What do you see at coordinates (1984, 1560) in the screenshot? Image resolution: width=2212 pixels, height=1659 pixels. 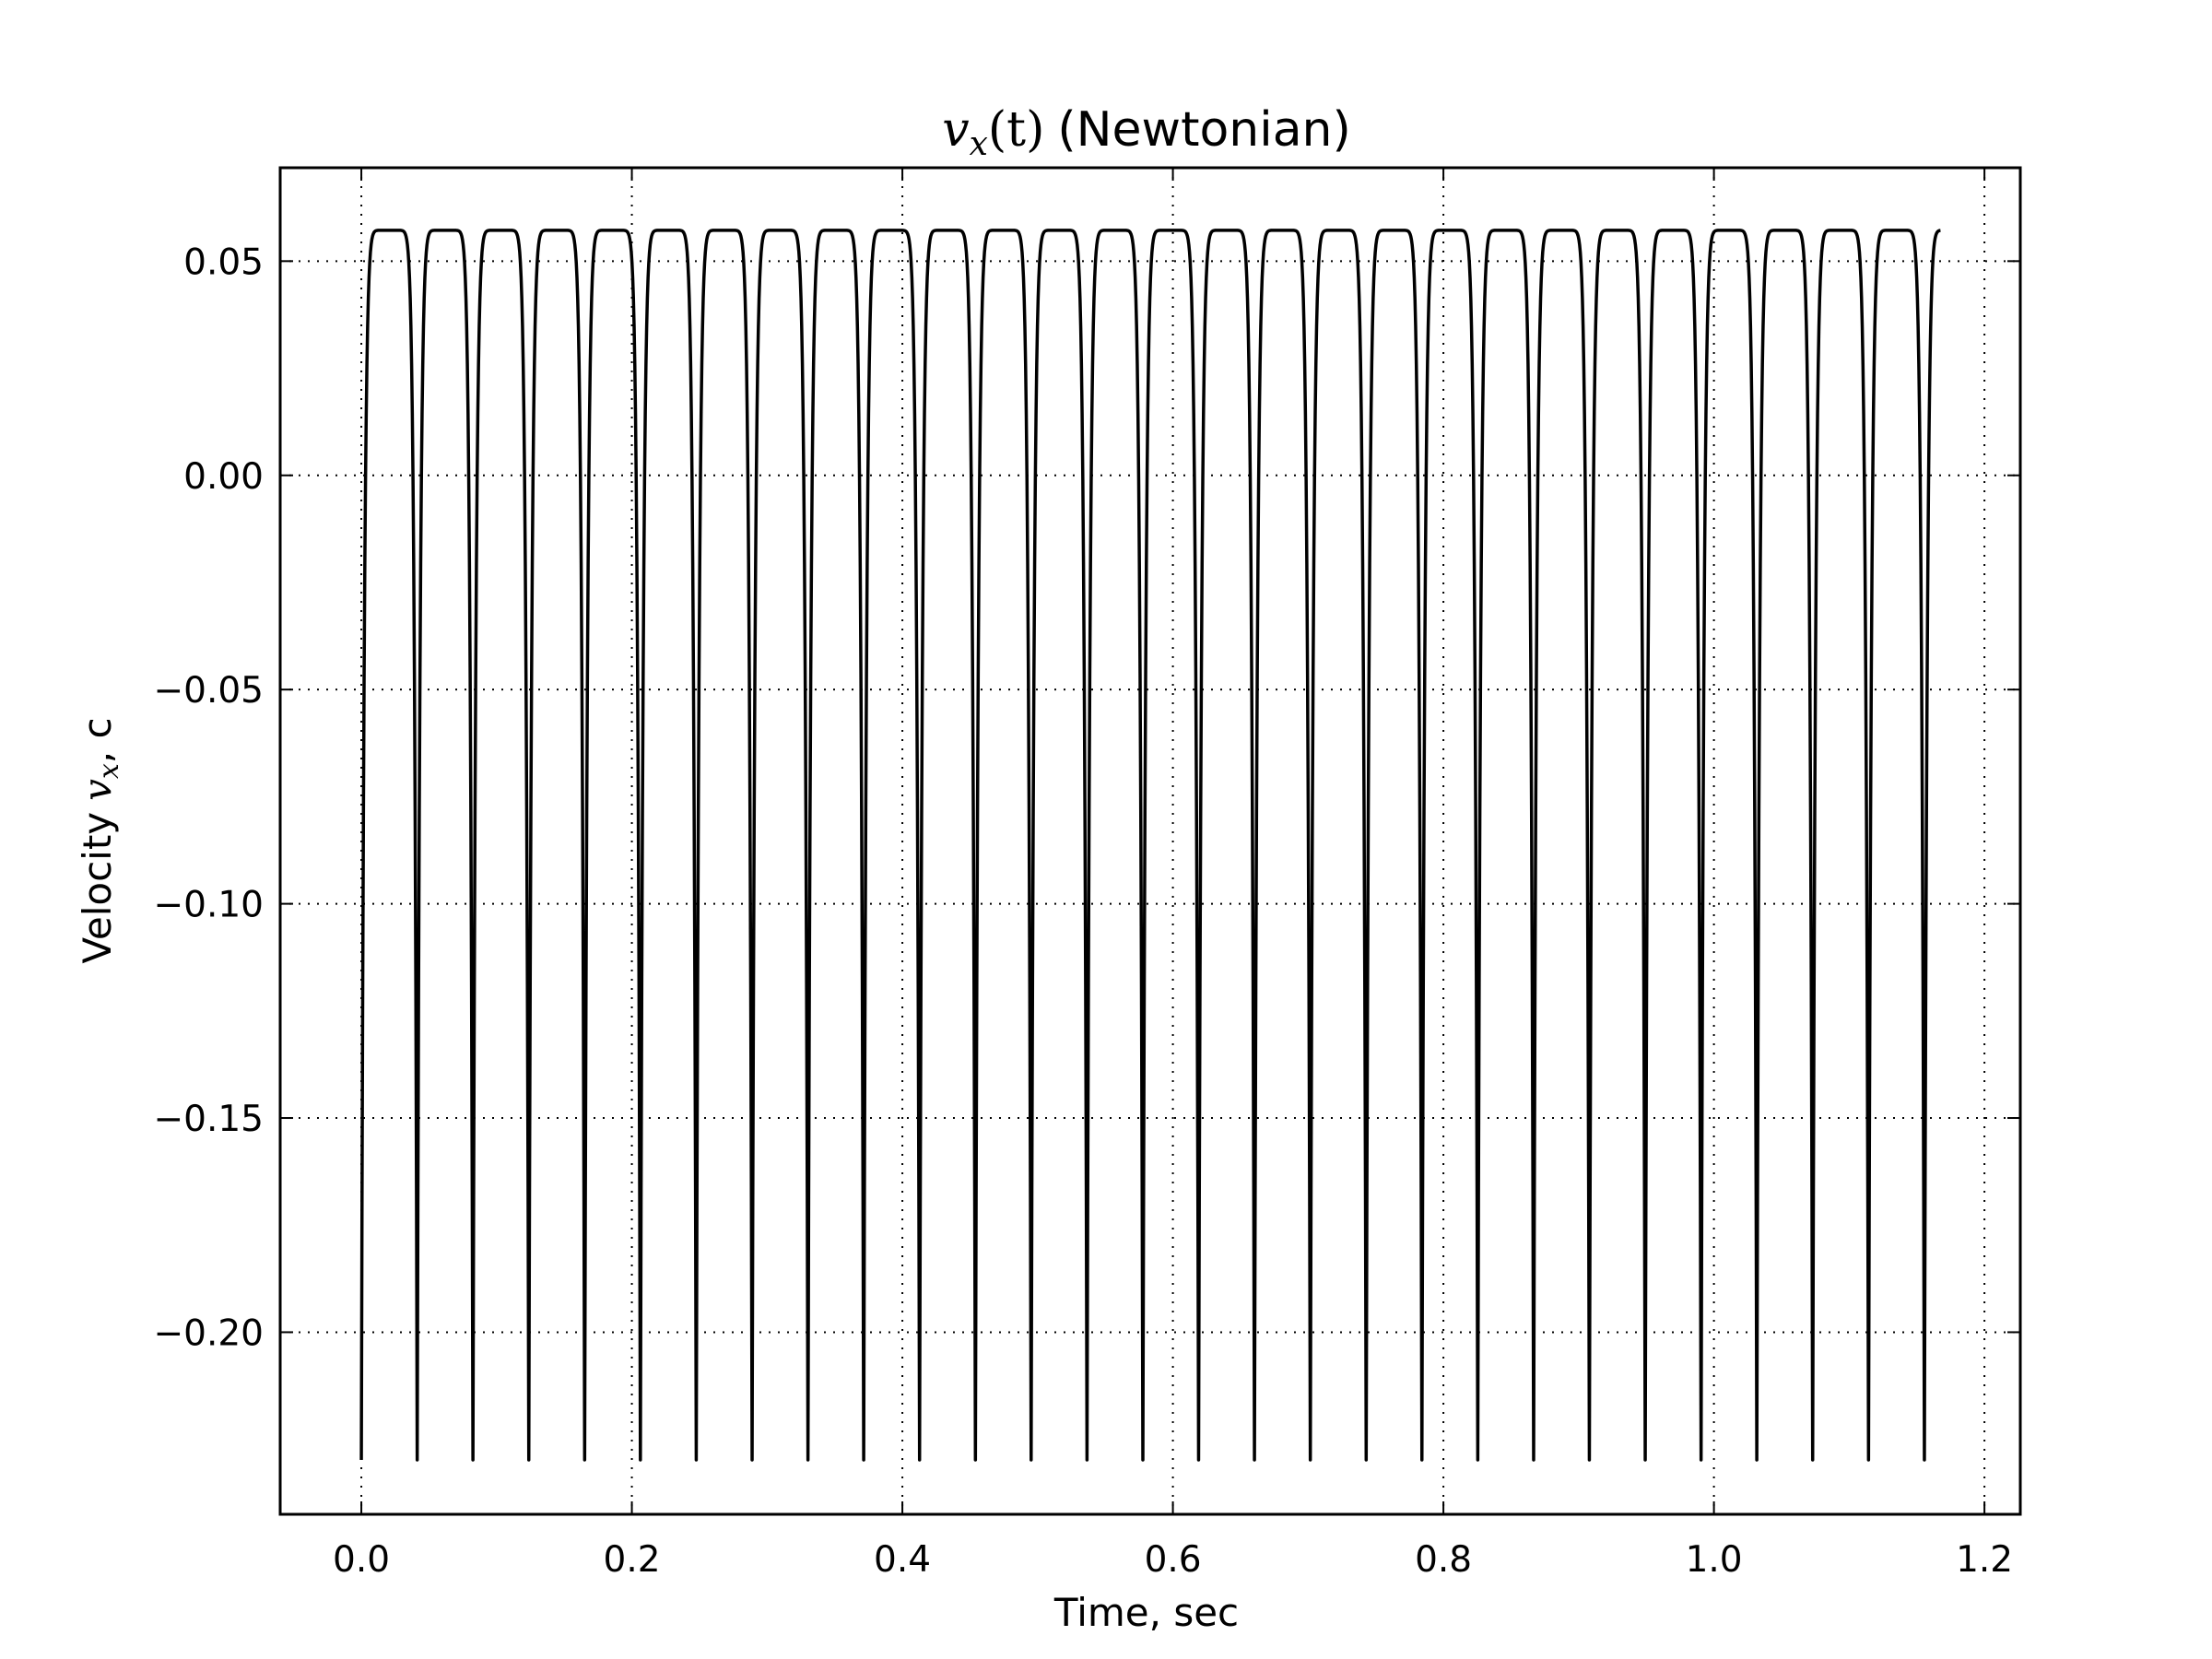 I see `x-tick-label: 1.2` at bounding box center [1984, 1560].